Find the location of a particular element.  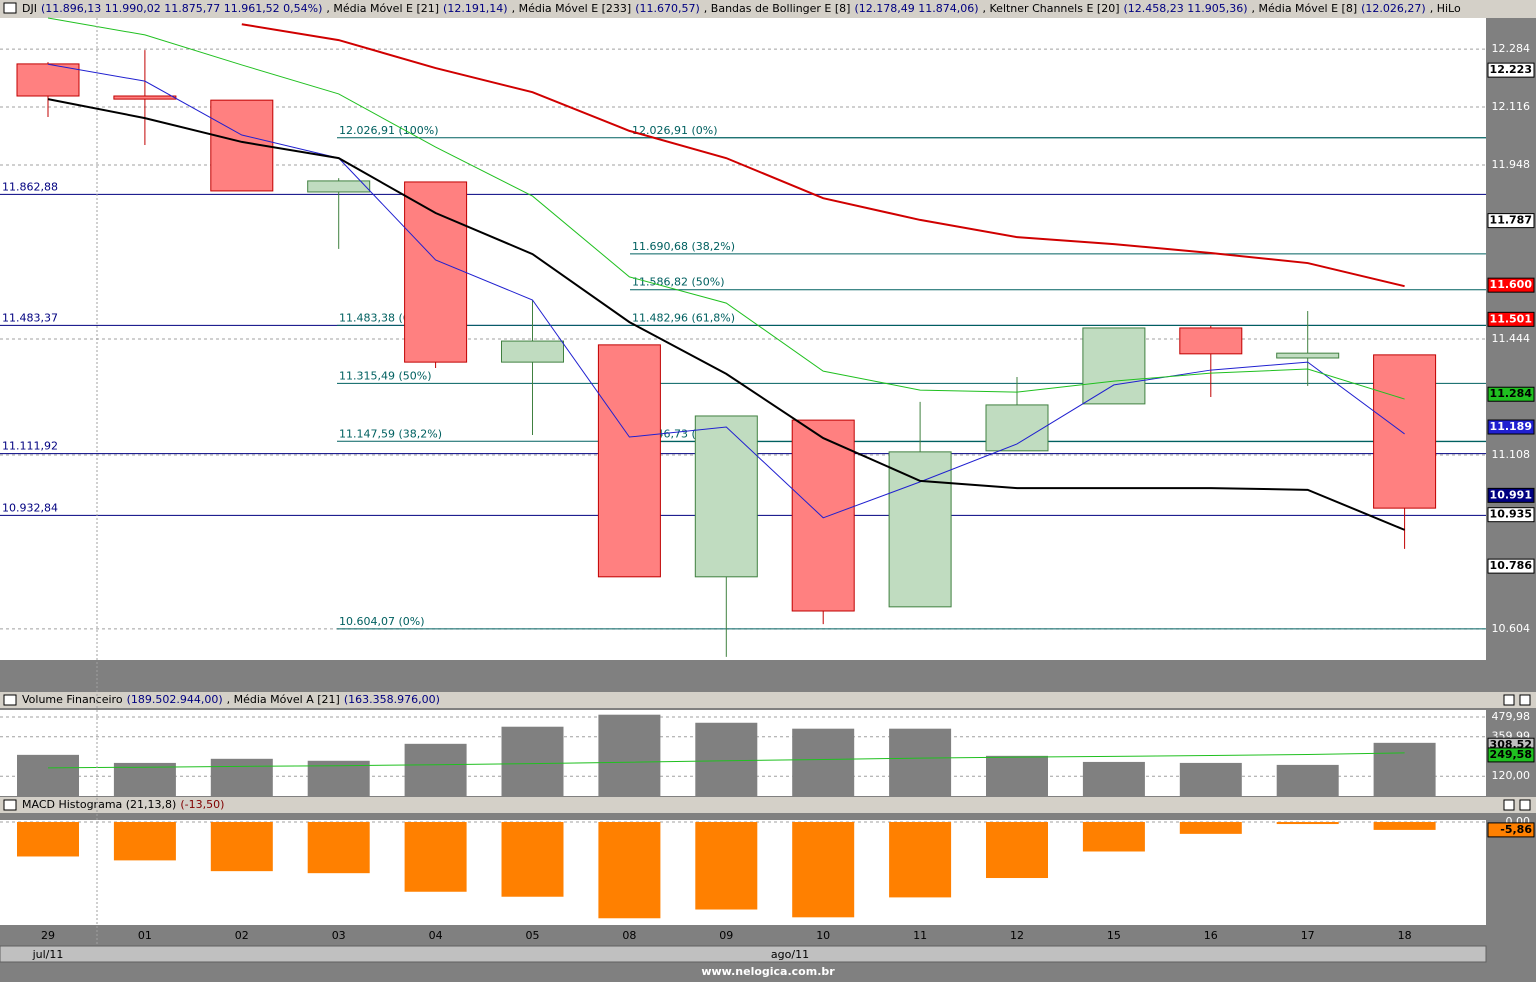

price-marker-label: 11.284 is located at coordinates (1511, 393).